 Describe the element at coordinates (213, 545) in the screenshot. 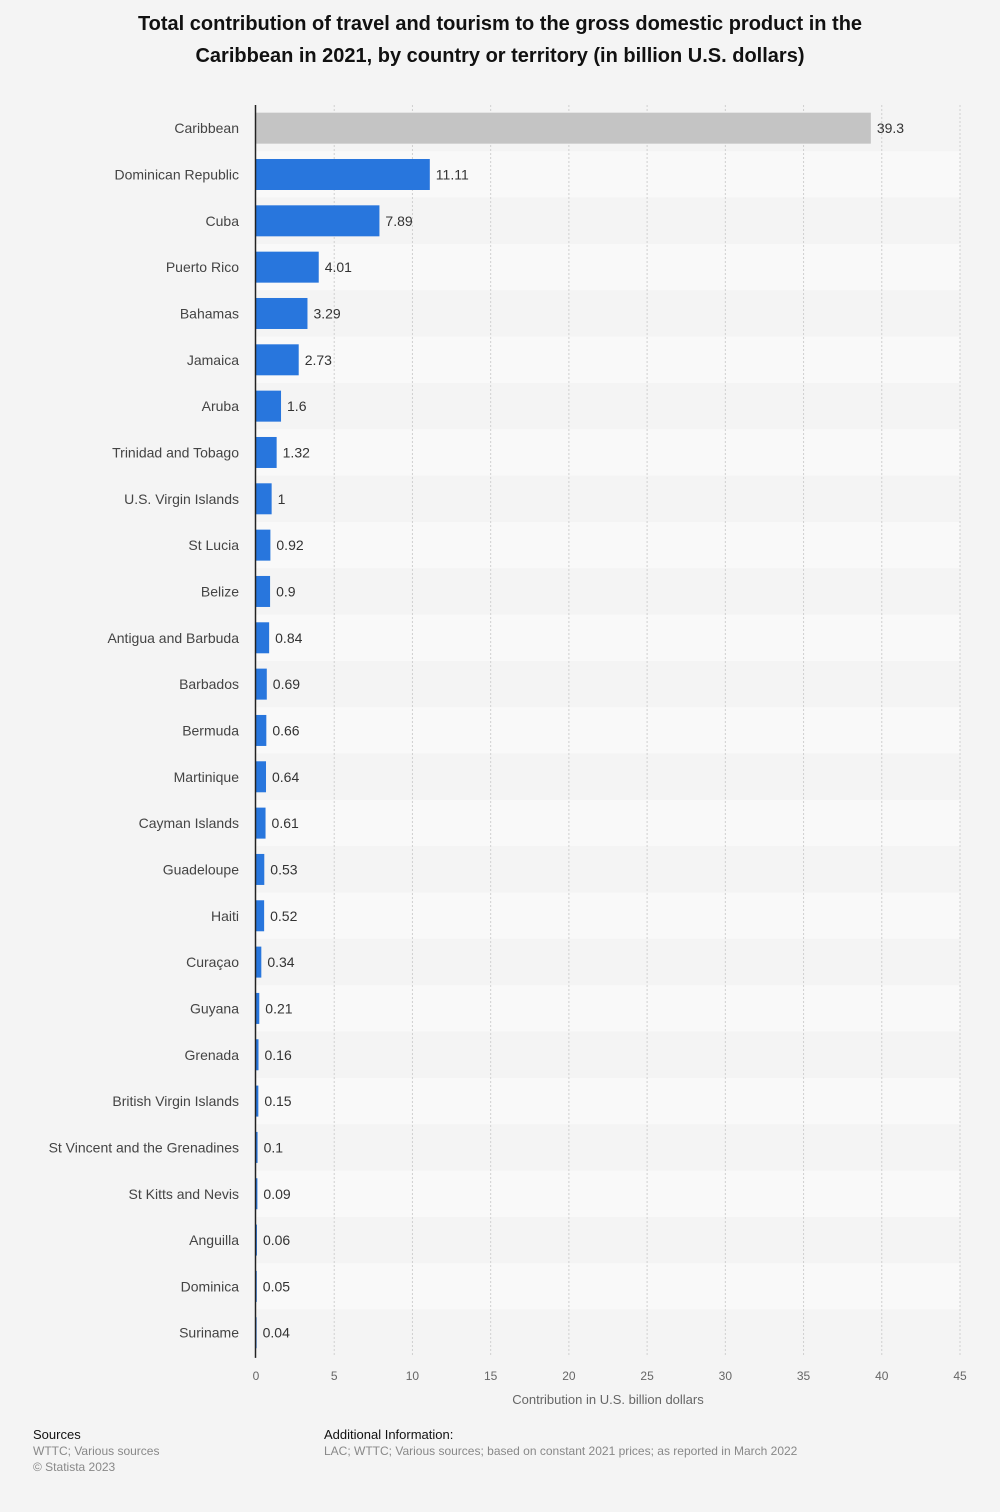

I see `category-label: St Lucia` at that location.